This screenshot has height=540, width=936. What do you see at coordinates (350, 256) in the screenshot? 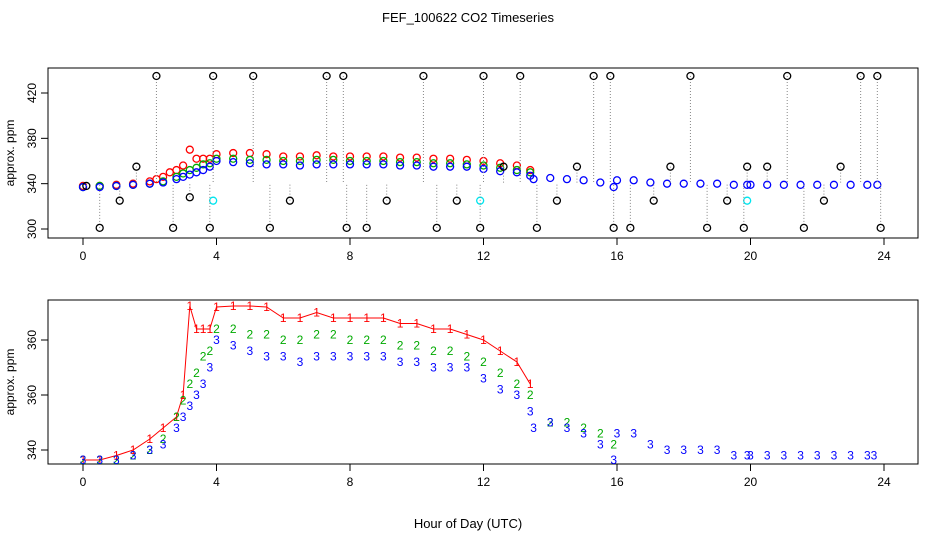
I see `x-tick-label: 8` at bounding box center [350, 256].